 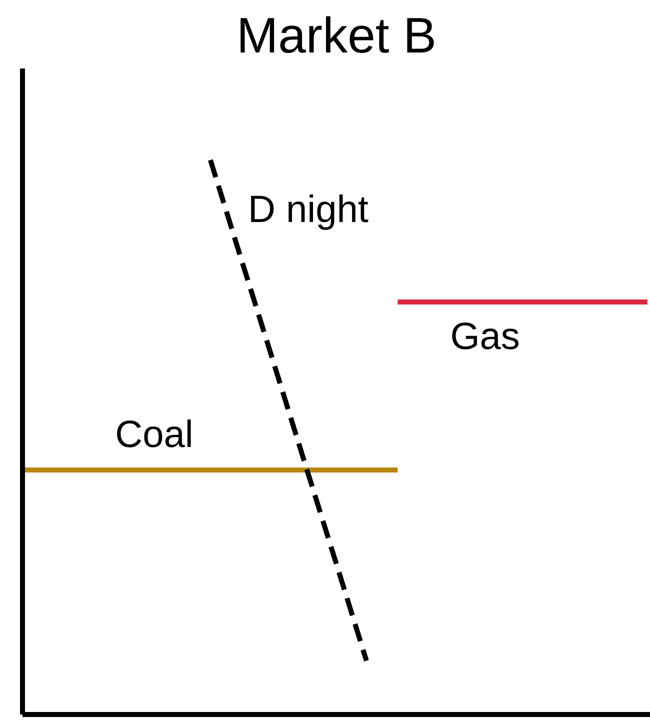 I want to click on series-label: D night, so click(x=308, y=210).